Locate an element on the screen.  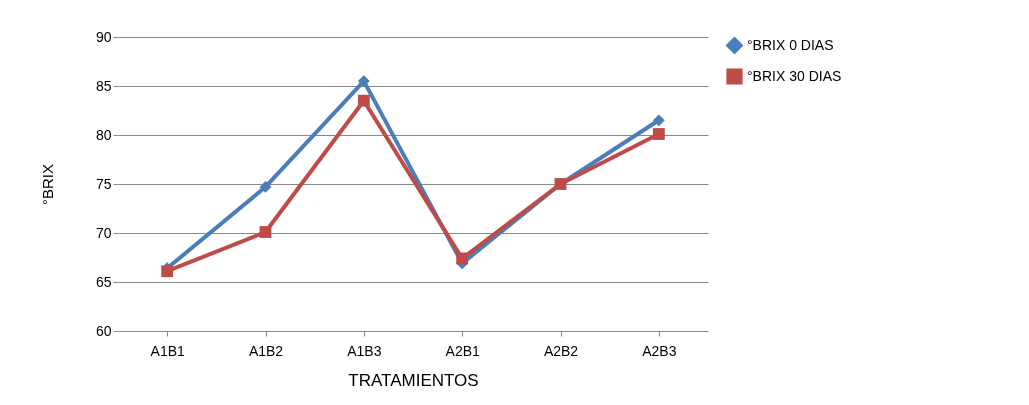
x-tick-label: A1B2 is located at coordinates (266, 350).